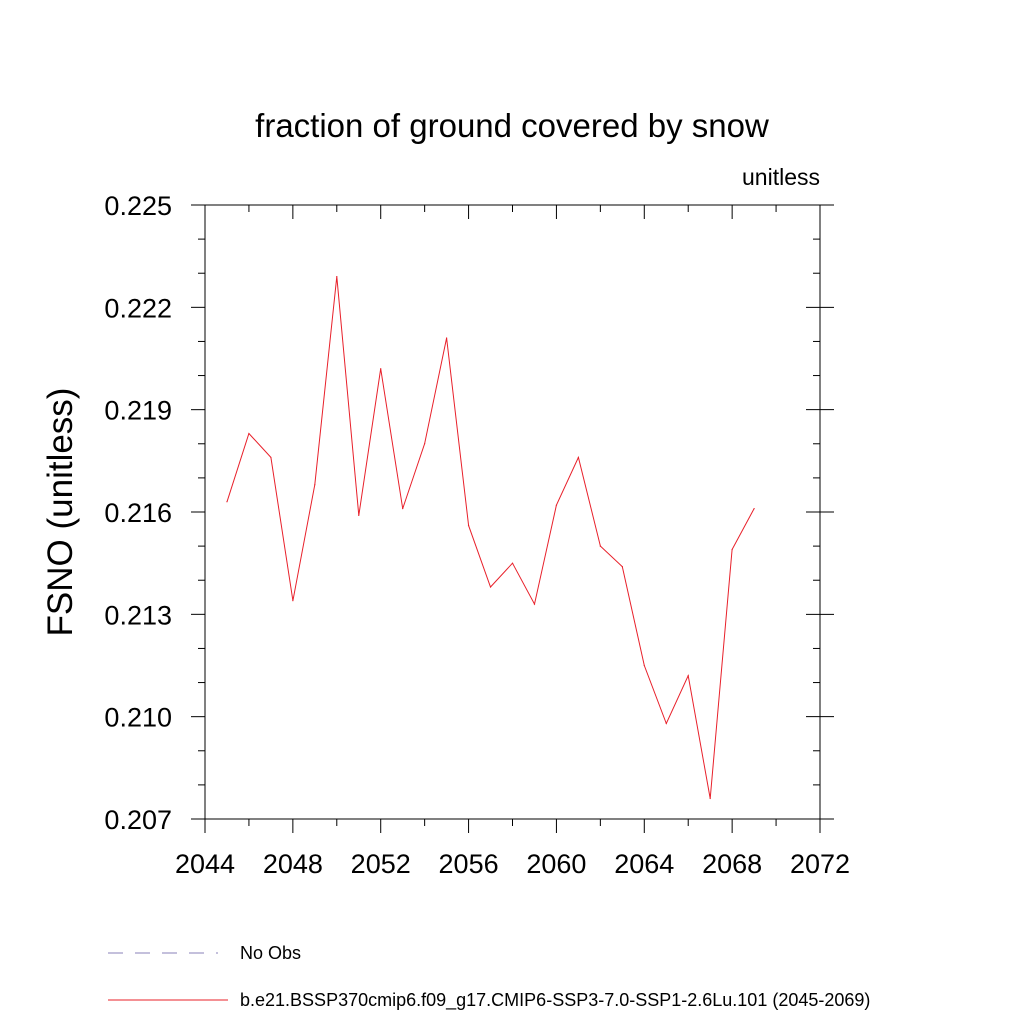 The width and height of the screenshot is (1024, 1024). I want to click on y-tick-label: 0.207, so click(138, 820).